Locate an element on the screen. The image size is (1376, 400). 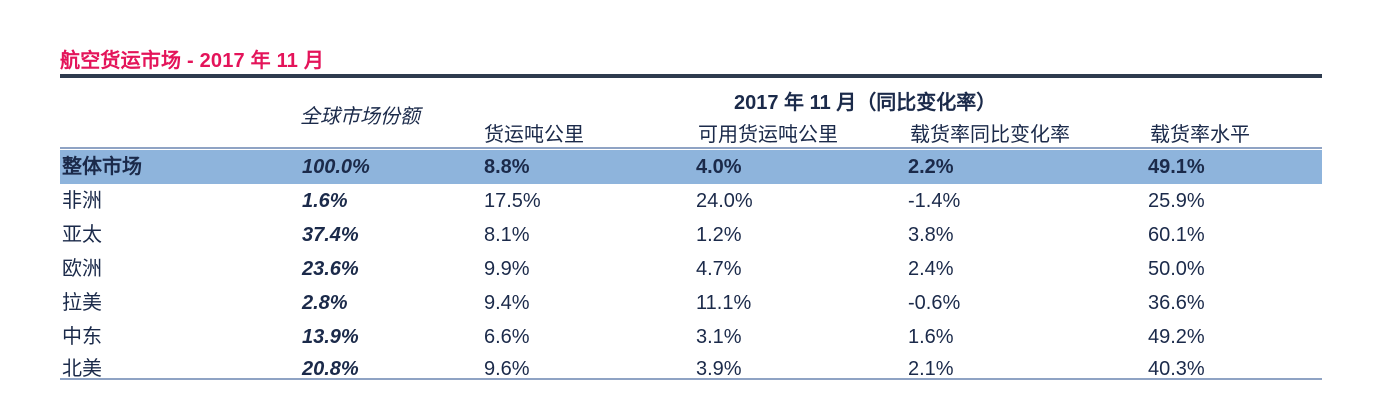
aftk-change-cell: 4.7% is located at coordinates (719, 269).